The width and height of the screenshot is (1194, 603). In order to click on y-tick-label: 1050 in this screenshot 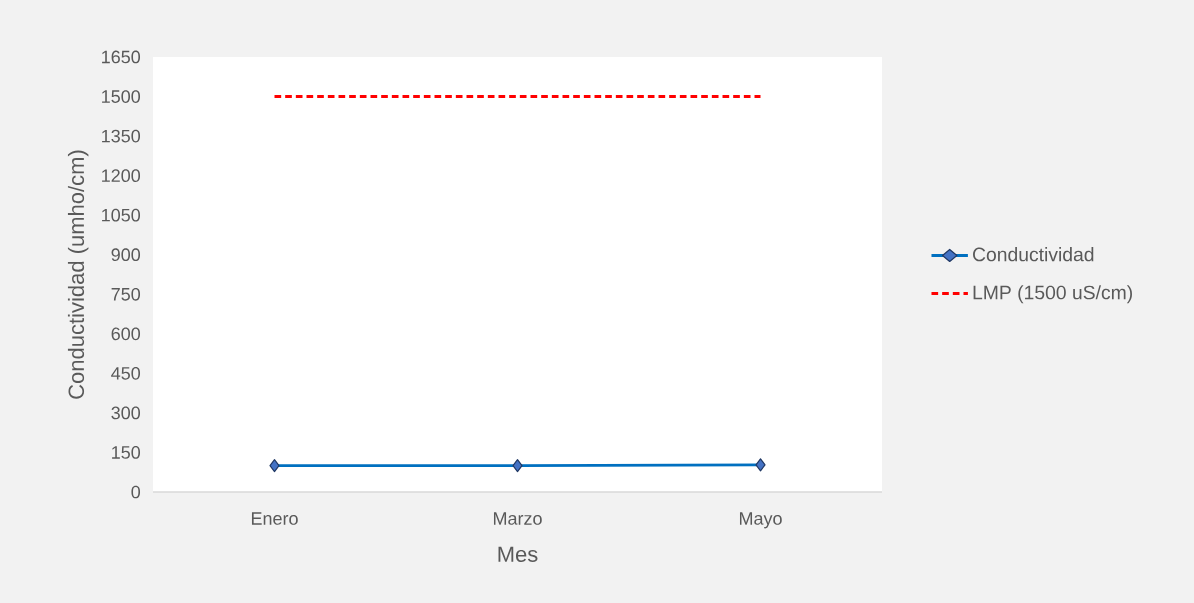, I will do `click(121, 215)`.